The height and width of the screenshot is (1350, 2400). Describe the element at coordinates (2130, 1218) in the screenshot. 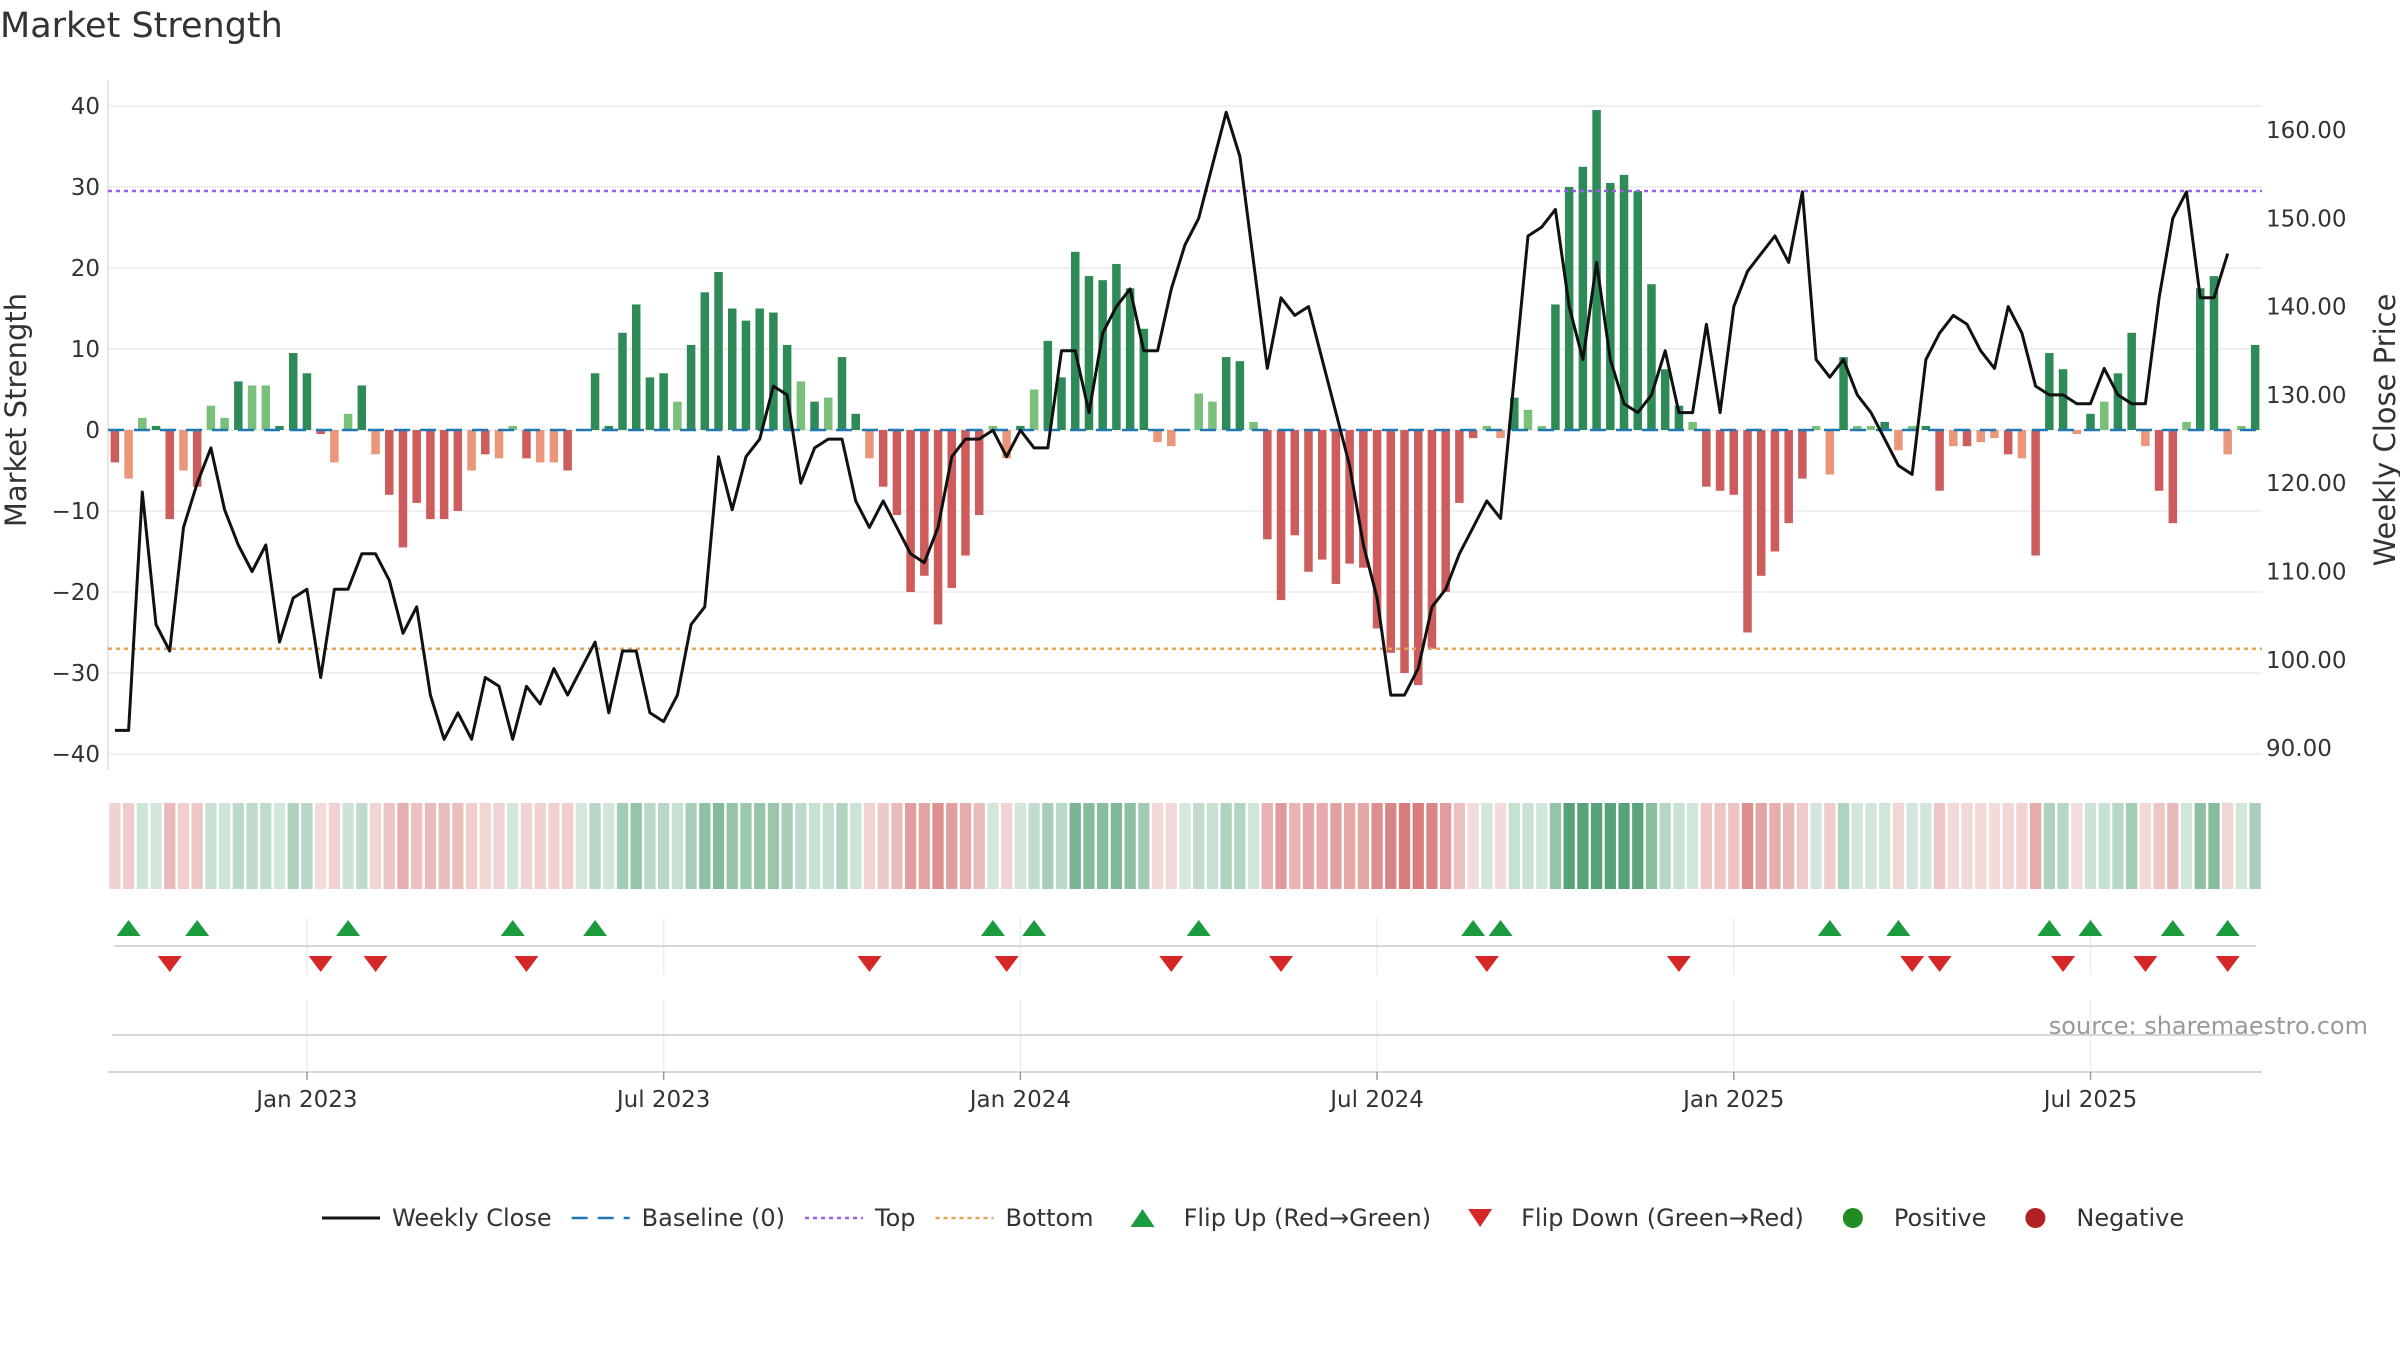

I see `legend-label: Negative` at that location.